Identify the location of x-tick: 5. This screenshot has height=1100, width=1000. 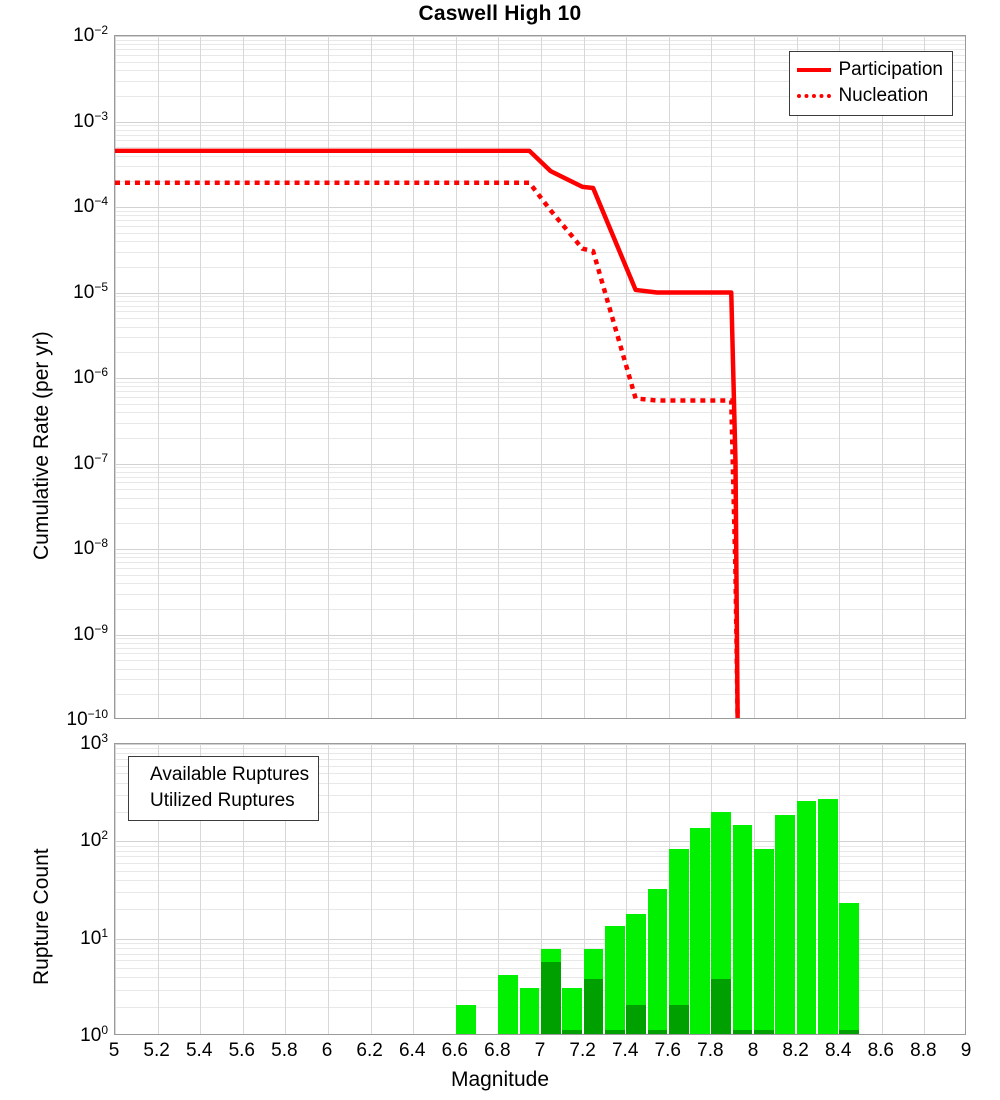
(114, 1050).